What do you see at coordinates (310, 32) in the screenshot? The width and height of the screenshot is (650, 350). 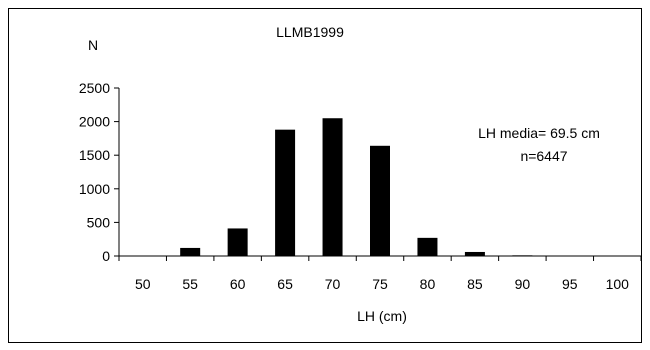 I see `chart-title: LLMB1999` at bounding box center [310, 32].